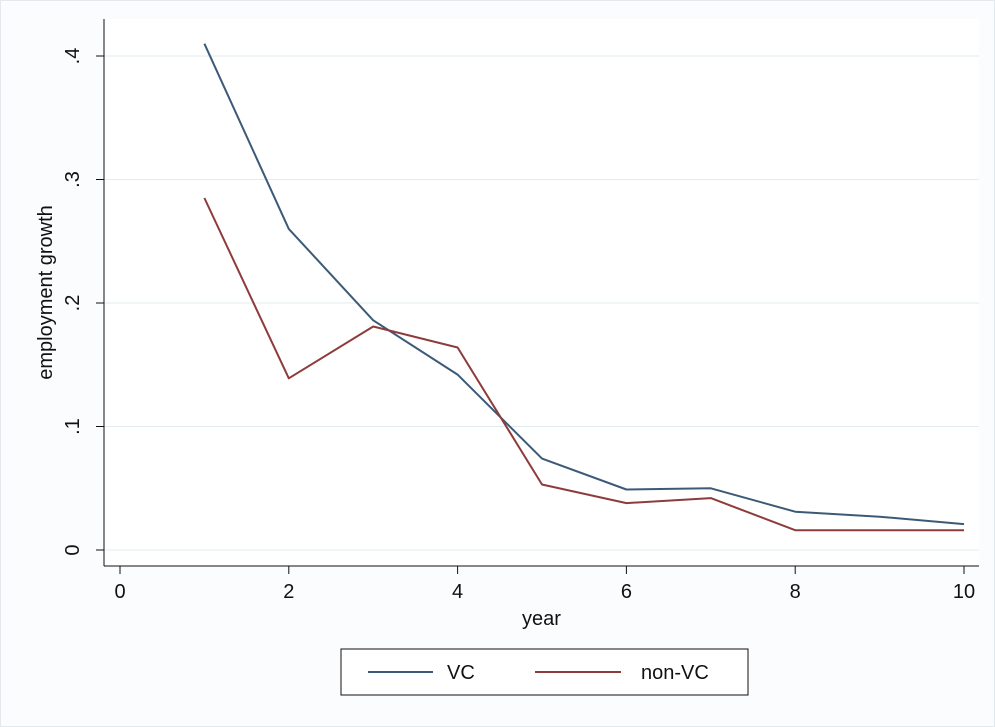 This screenshot has width=995, height=727. Describe the element at coordinates (541, 619) in the screenshot. I see `x-axis-title: year` at that location.